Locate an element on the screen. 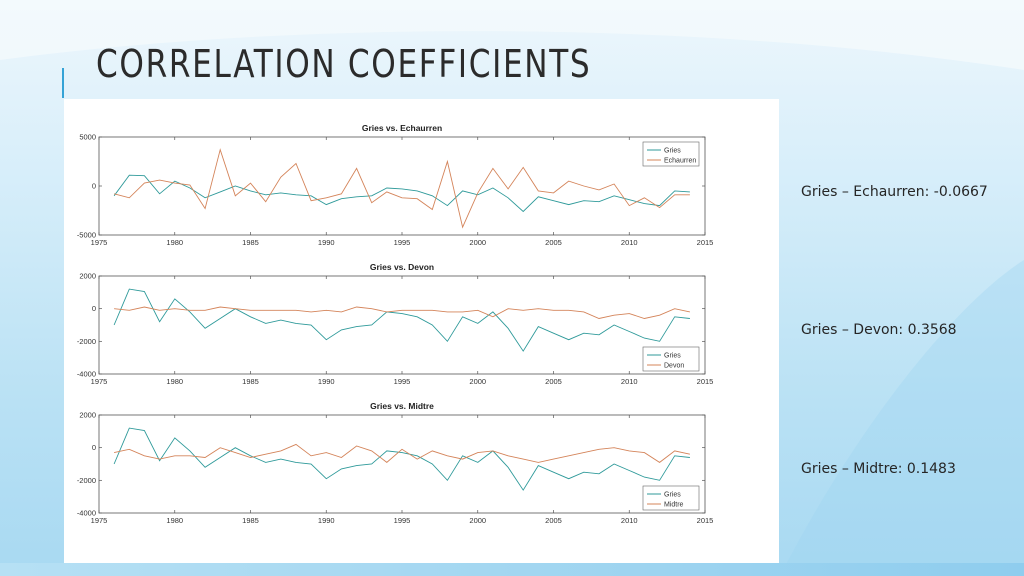  legend-label-devon: Devon is located at coordinates (674, 366).